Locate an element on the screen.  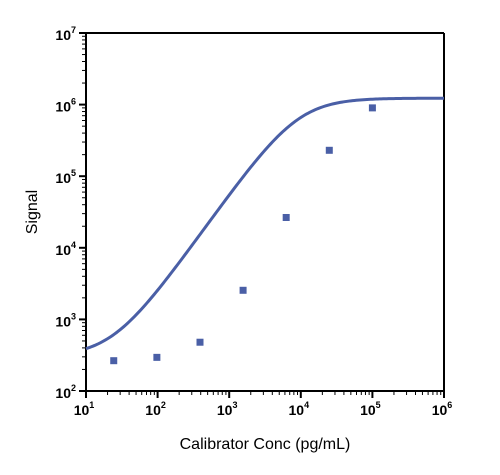
x-tick-label: 10⁶ is located at coordinates (442, 409).